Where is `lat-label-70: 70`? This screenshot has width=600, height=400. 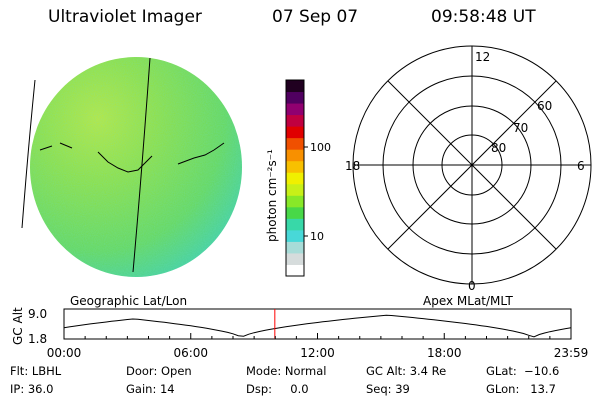 lat-label-70: 70 is located at coordinates (520, 128).